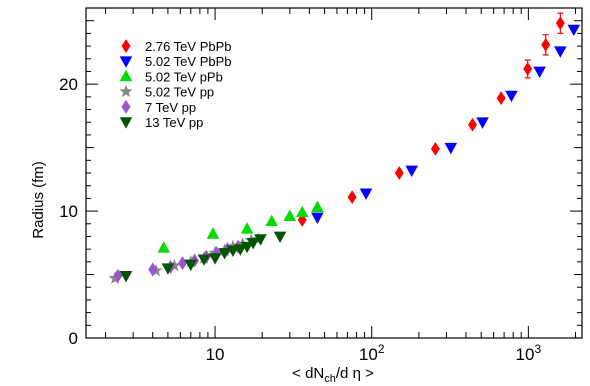 This screenshot has width=590, height=386. Describe the element at coordinates (529, 353) in the screenshot. I see `x-tick-label: 10³` at that location.